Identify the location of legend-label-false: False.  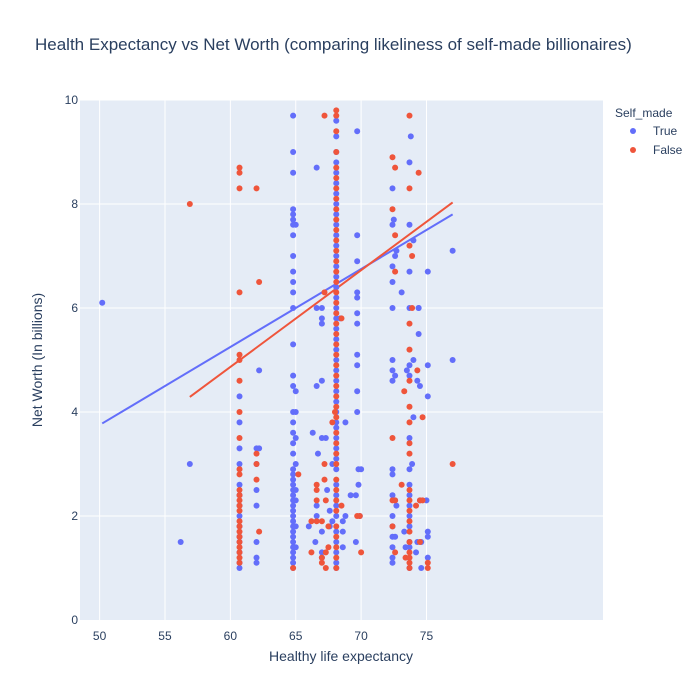
(668, 150).